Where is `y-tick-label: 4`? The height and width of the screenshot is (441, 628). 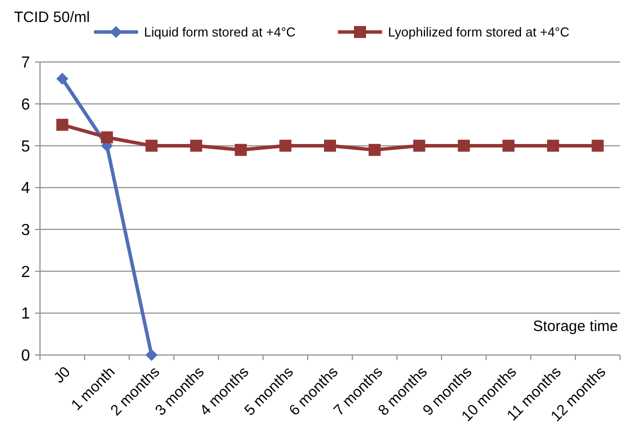
y-tick-label: 4 is located at coordinates (25, 189).